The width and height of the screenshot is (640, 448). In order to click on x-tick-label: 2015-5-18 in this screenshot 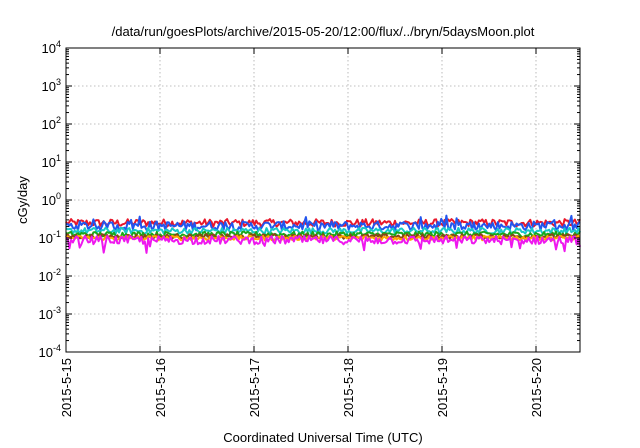, I will do `click(348, 387)`.